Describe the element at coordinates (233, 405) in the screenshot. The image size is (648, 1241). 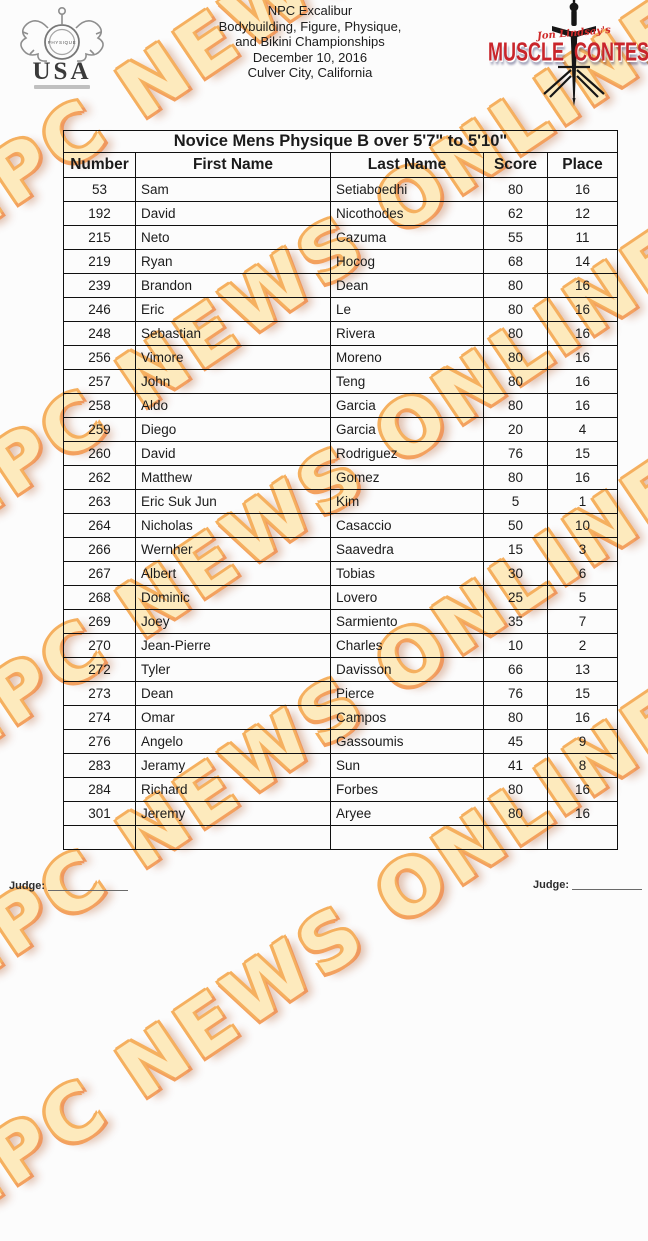
I see `cell-first-name: Aldo` at that location.